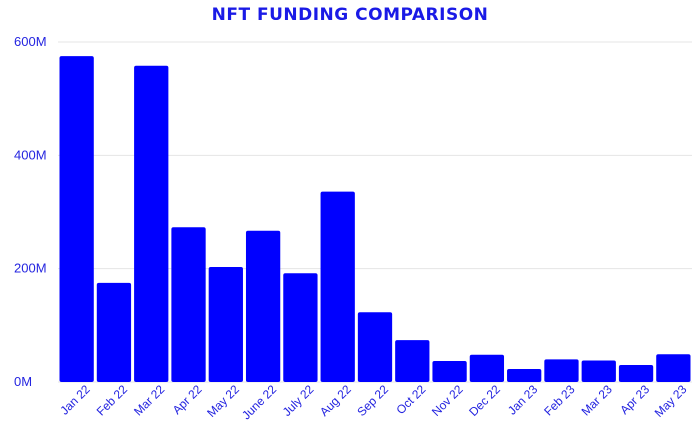 The width and height of the screenshot is (700, 437). What do you see at coordinates (335, 400) in the screenshot?
I see `x-tick-label: Aug 22` at bounding box center [335, 400].